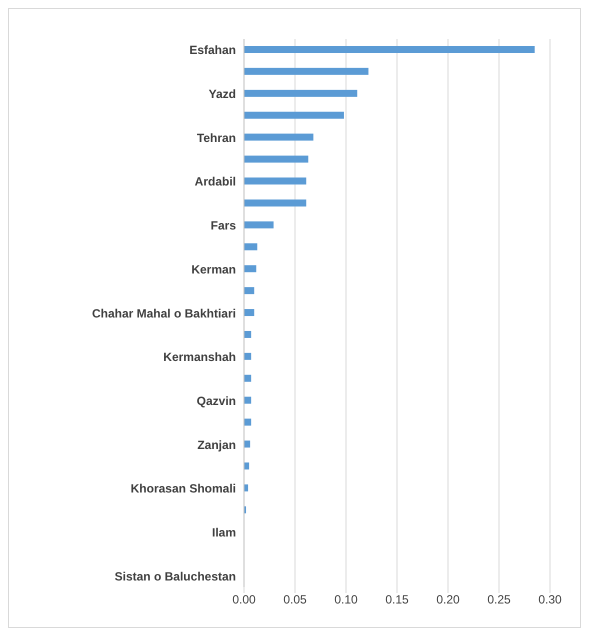  What do you see at coordinates (164, 313) in the screenshot?
I see `y-tick-label: Chahar Mahal o Bakhtiari` at bounding box center [164, 313].